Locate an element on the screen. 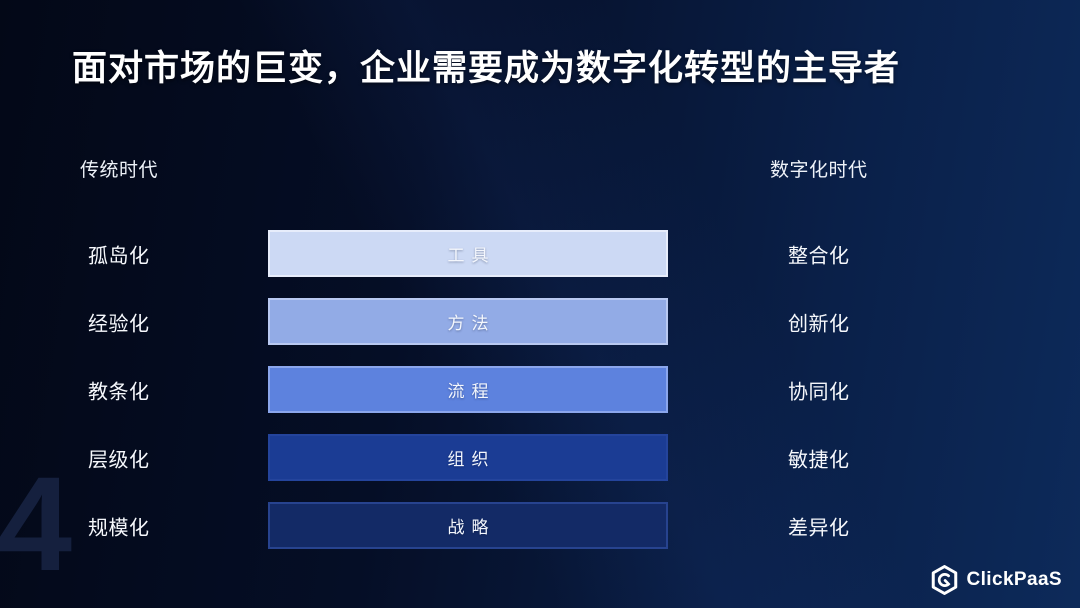 Image resolution: width=1080 pixels, height=608 pixels. comparison-row: 层级化 组织 敏捷化 is located at coordinates (540, 457).